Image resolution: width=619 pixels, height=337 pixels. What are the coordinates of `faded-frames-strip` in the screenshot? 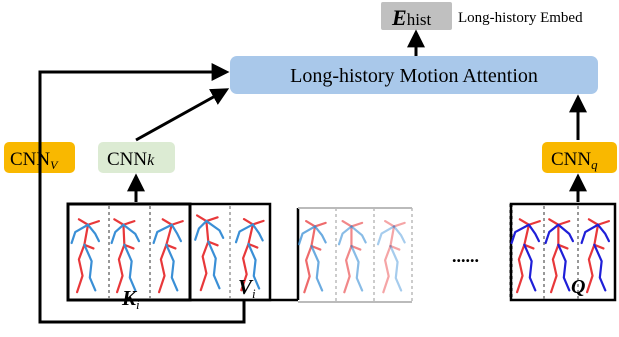 It's located at (355, 255).